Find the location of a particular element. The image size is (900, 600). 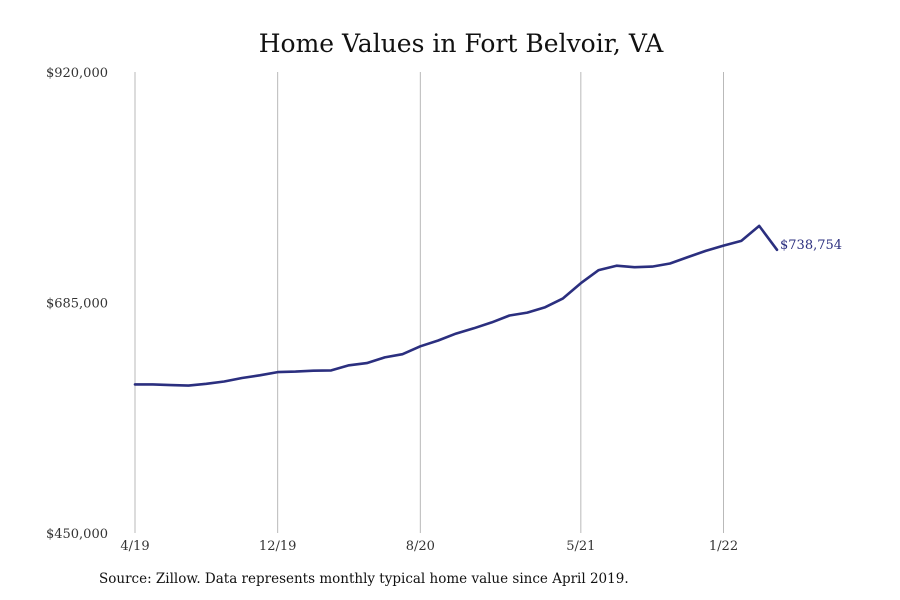

end-value-label: $738,754 is located at coordinates (811, 245).